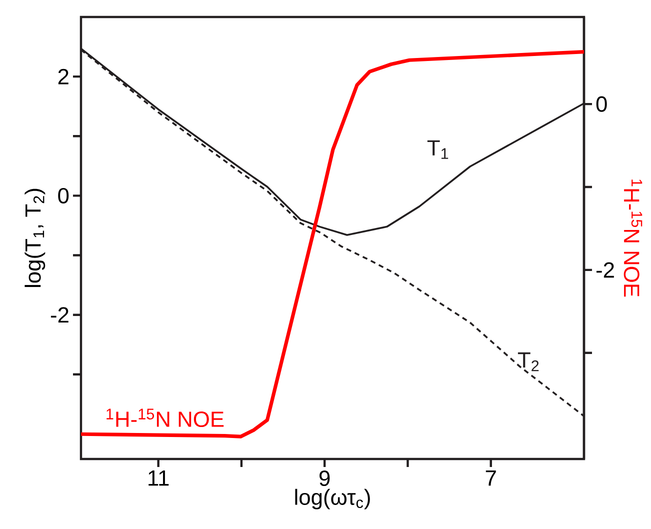  What do you see at coordinates (528, 362) in the screenshot?
I see `series-label: T$_{2}$` at bounding box center [528, 362].